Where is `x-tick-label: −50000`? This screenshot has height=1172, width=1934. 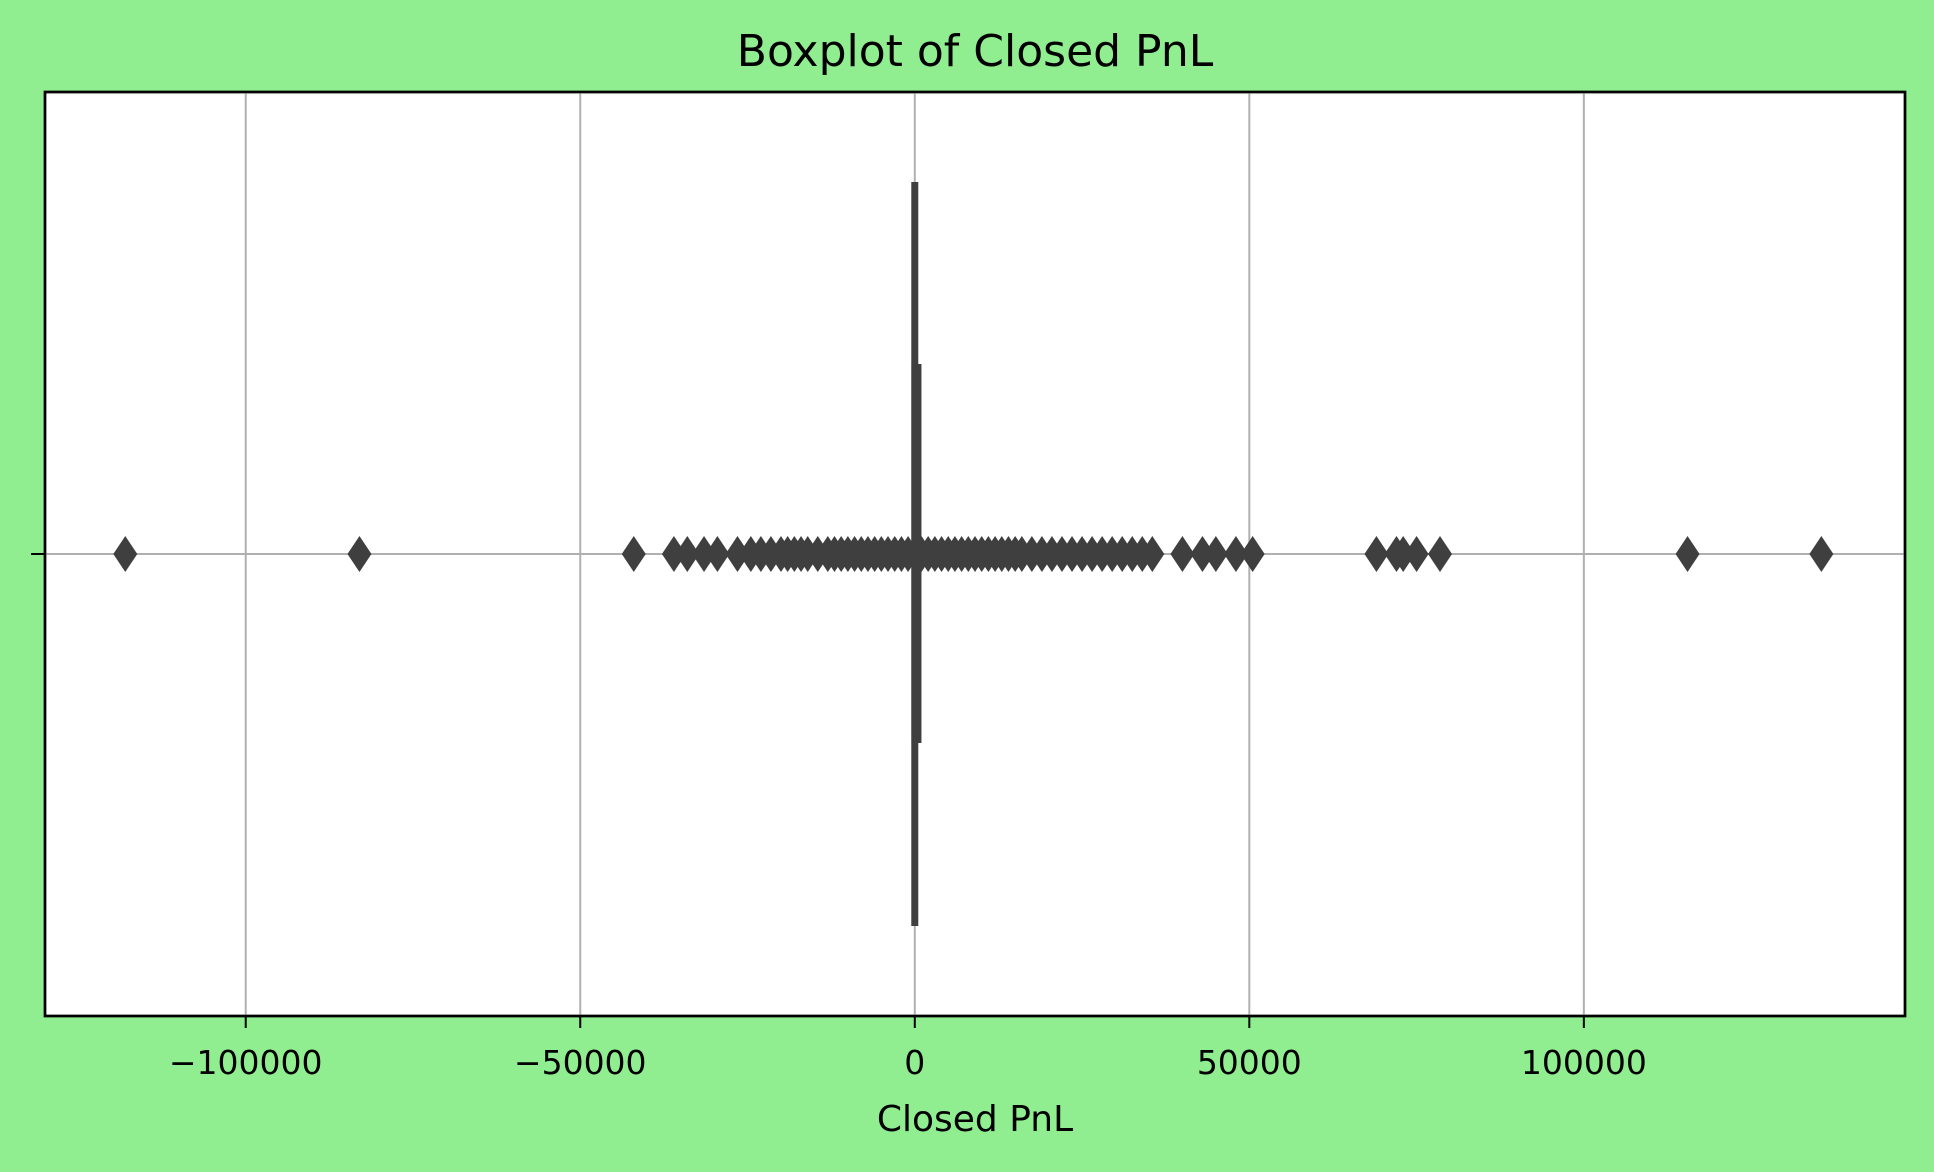 x-tick-label: −50000 is located at coordinates (580, 1062).